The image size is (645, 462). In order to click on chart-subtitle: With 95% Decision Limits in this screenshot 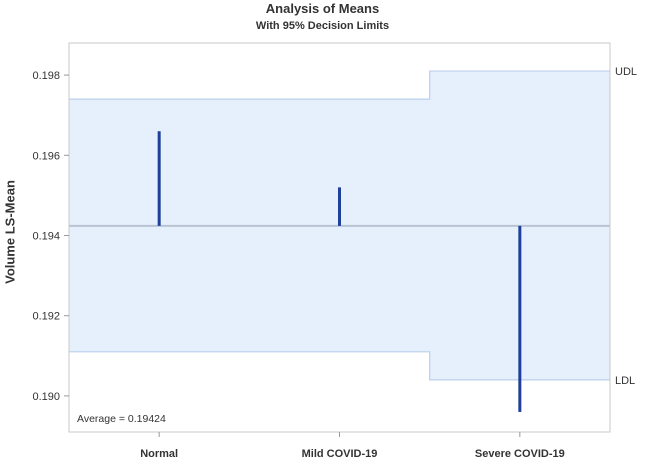, I will do `click(322, 26)`.